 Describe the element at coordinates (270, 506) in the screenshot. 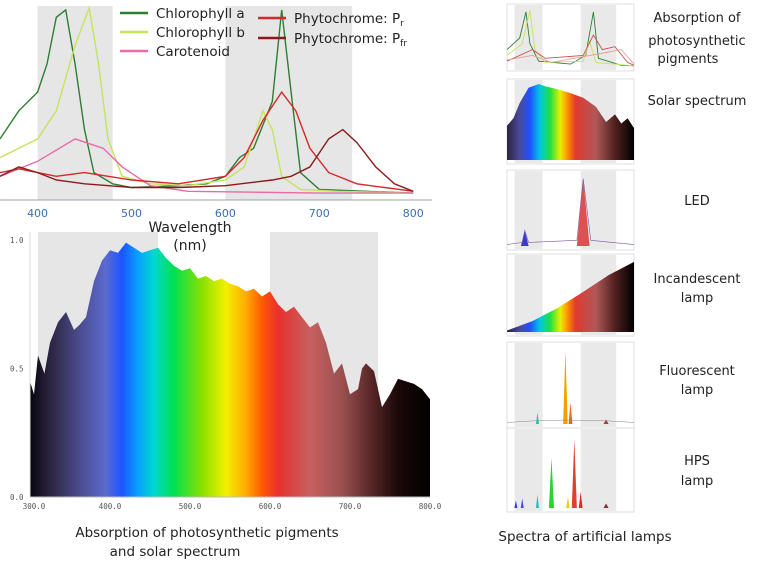

I see `solar-x-tick: 600.0` at that location.